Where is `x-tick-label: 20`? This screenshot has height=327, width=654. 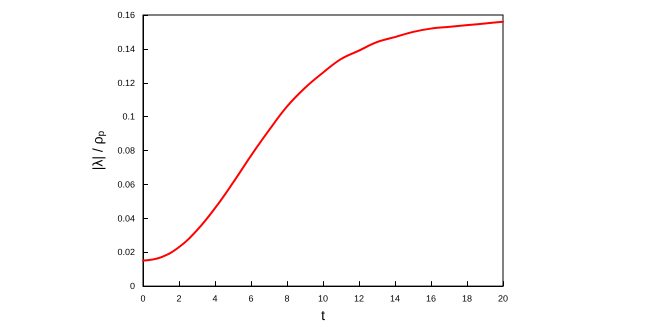 x-tick-label: 20 is located at coordinates (503, 299).